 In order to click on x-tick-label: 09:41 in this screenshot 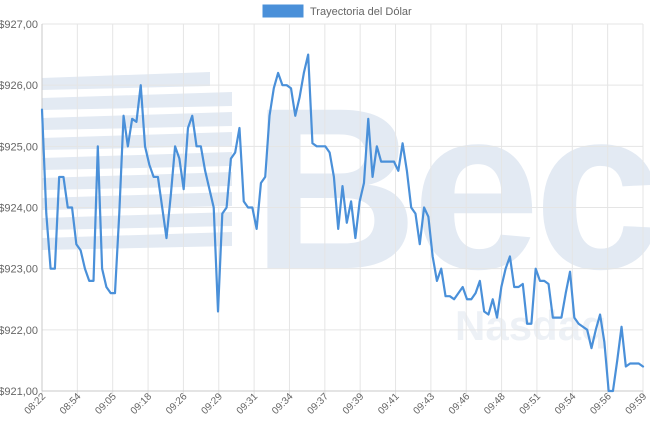, I will do `click(389, 404)`.